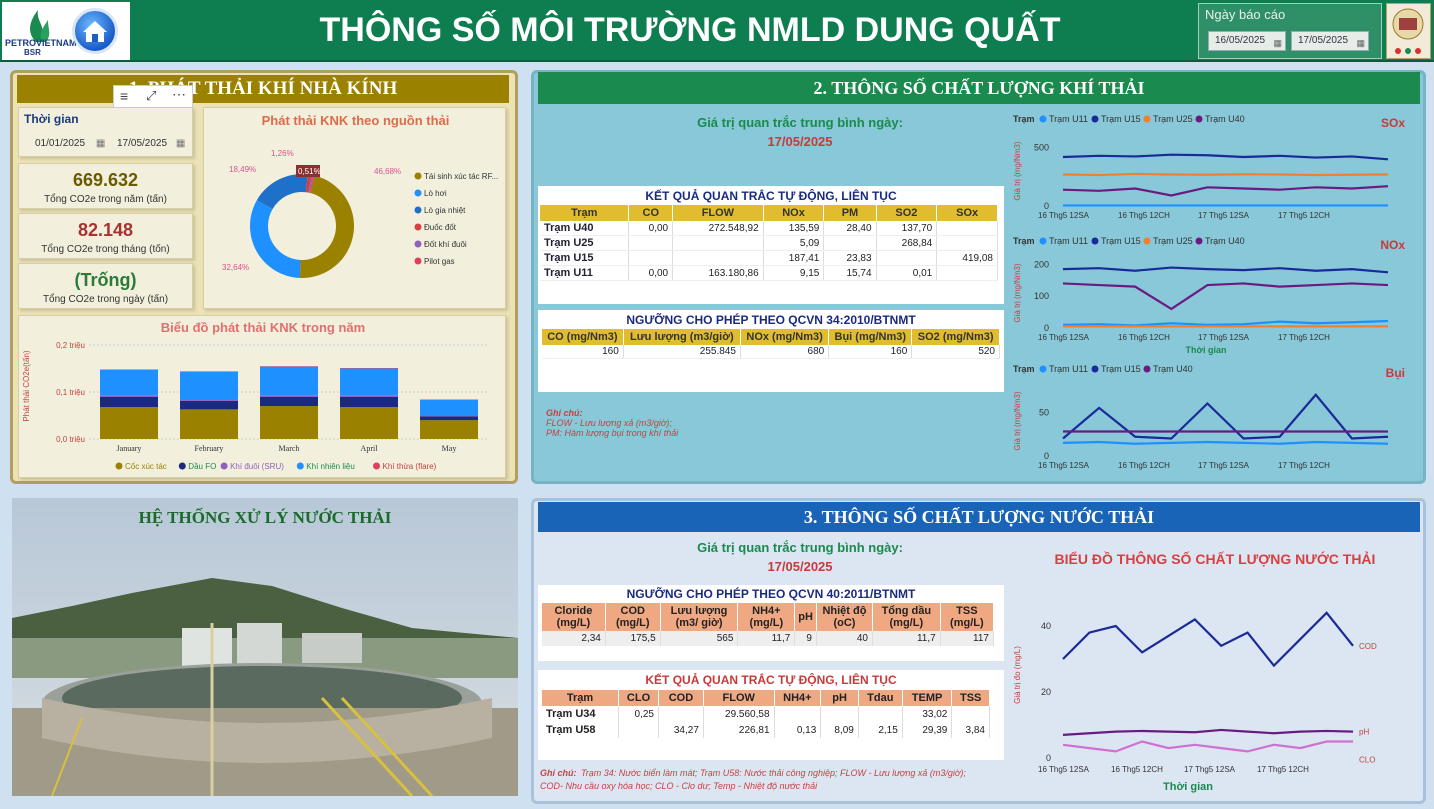 This screenshot has height=809, width=1434. Describe the element at coordinates (785, 337) in the screenshot. I see `column-header: NOx (mg/Nm3)` at that location.